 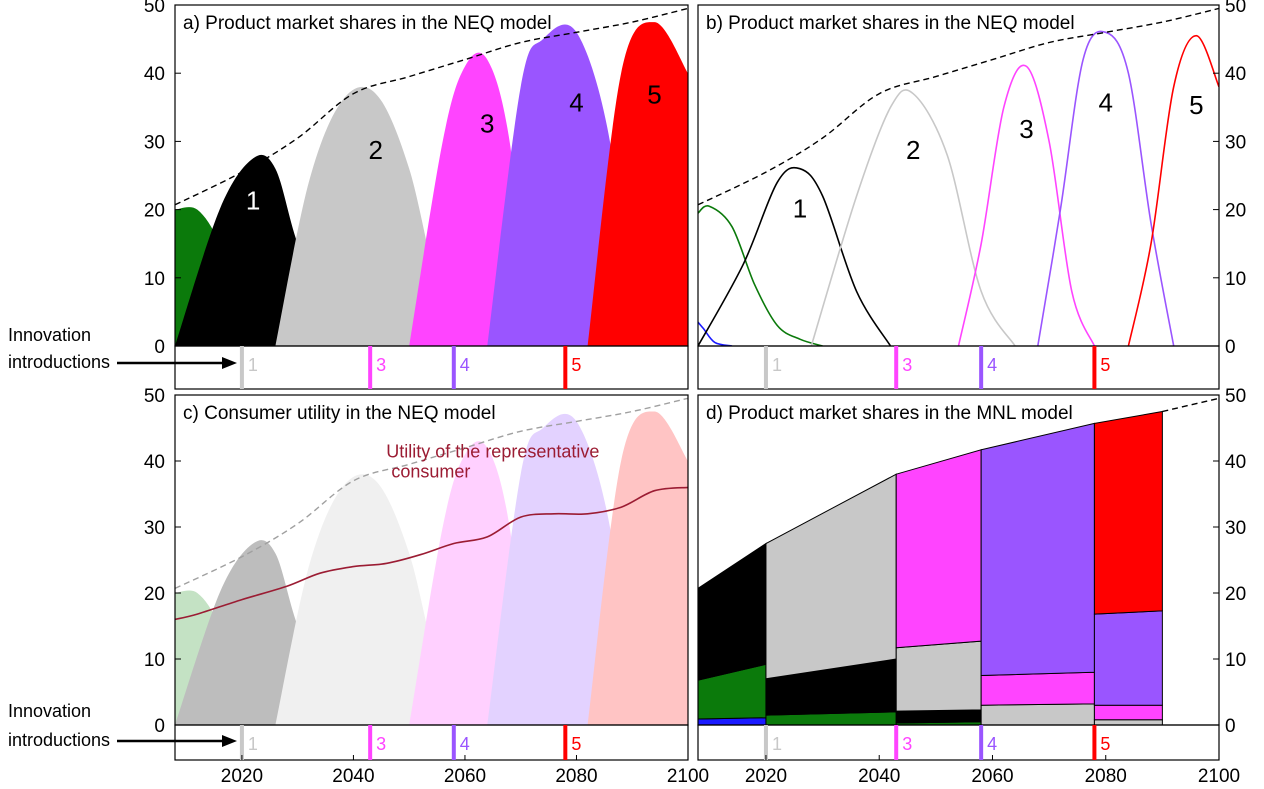 I want to click on utility-annotation: consumer, so click(x=430, y=472).